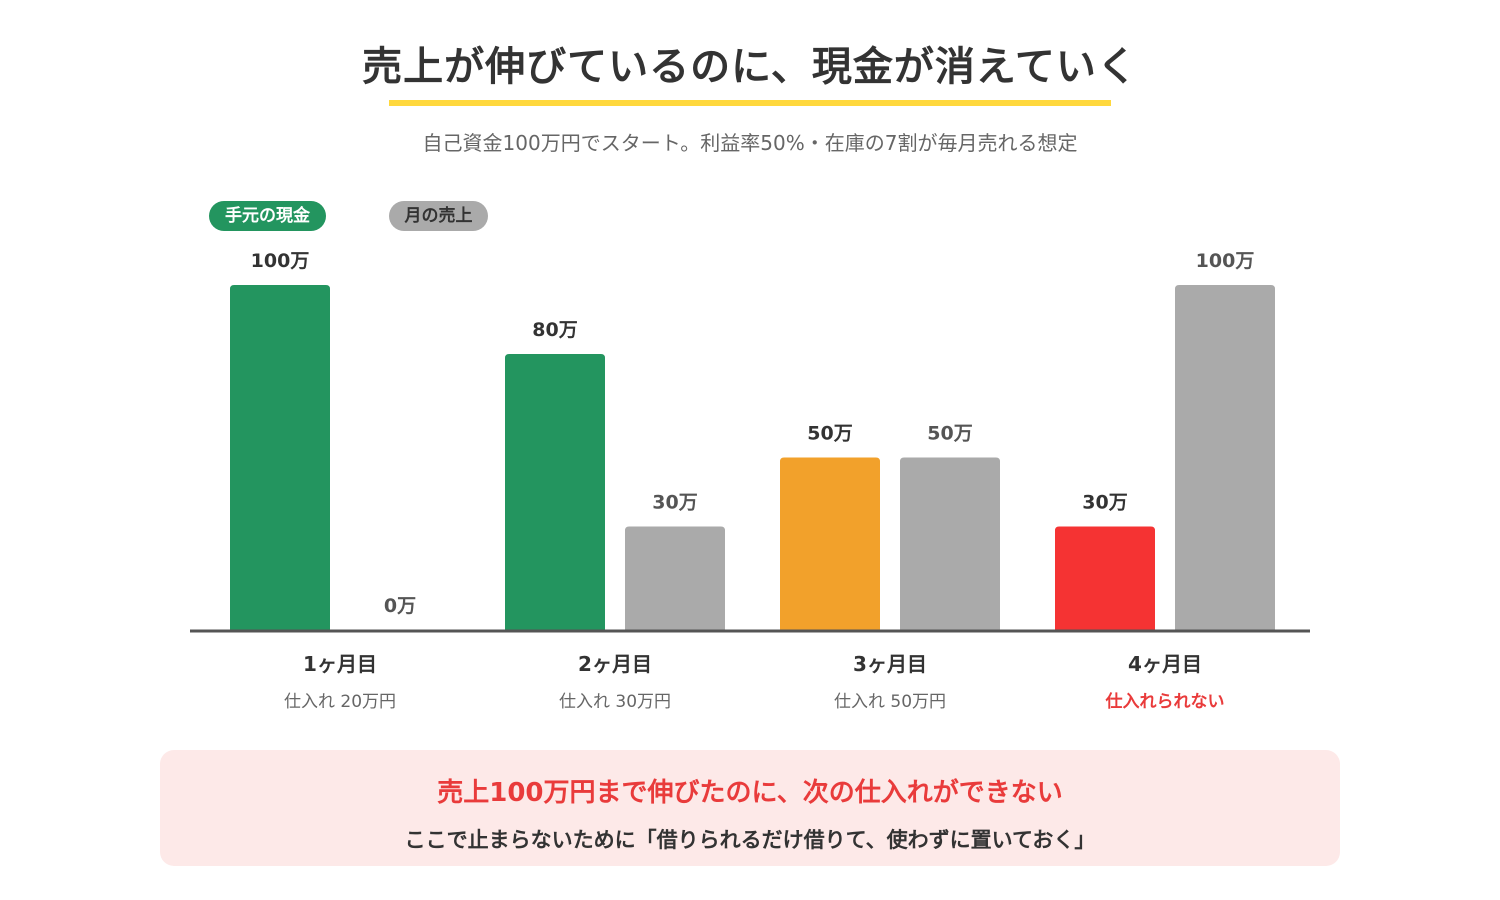 The width and height of the screenshot is (1500, 900). I want to click on purchase-note: 仕入れ 20万円, so click(340, 702).